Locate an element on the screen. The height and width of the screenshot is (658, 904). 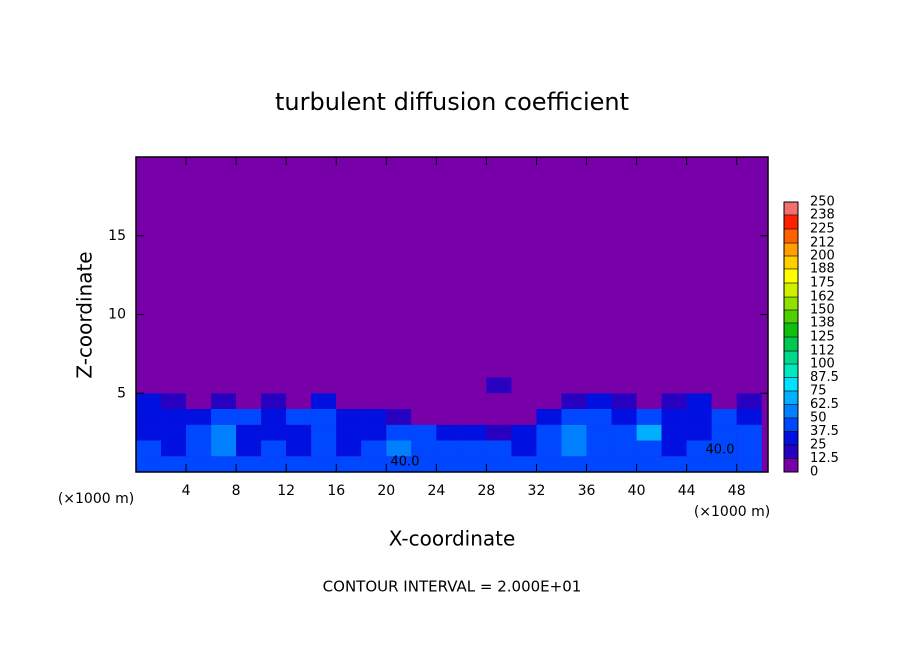
colorbar-label: 225 is located at coordinates (822, 229).